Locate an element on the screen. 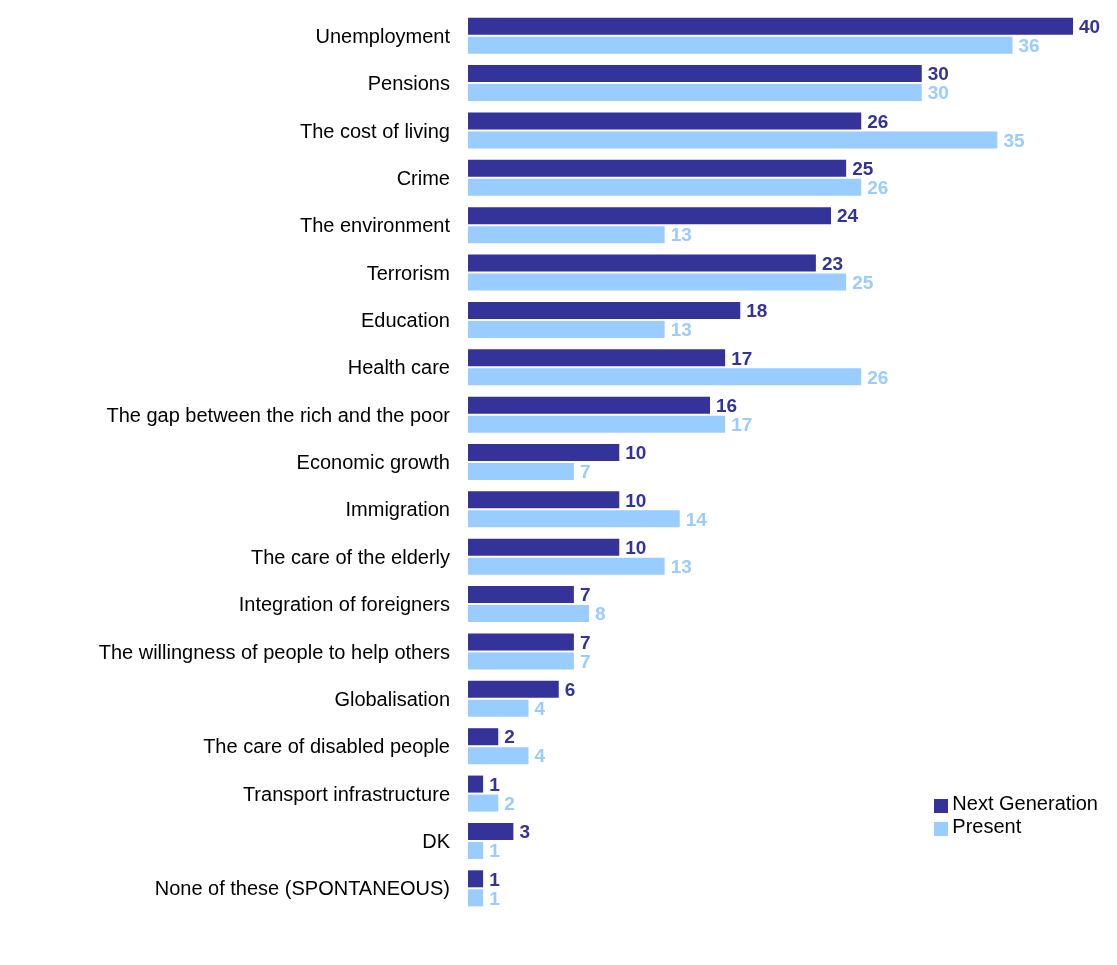  y-tick-label: Crime is located at coordinates (423, 177).